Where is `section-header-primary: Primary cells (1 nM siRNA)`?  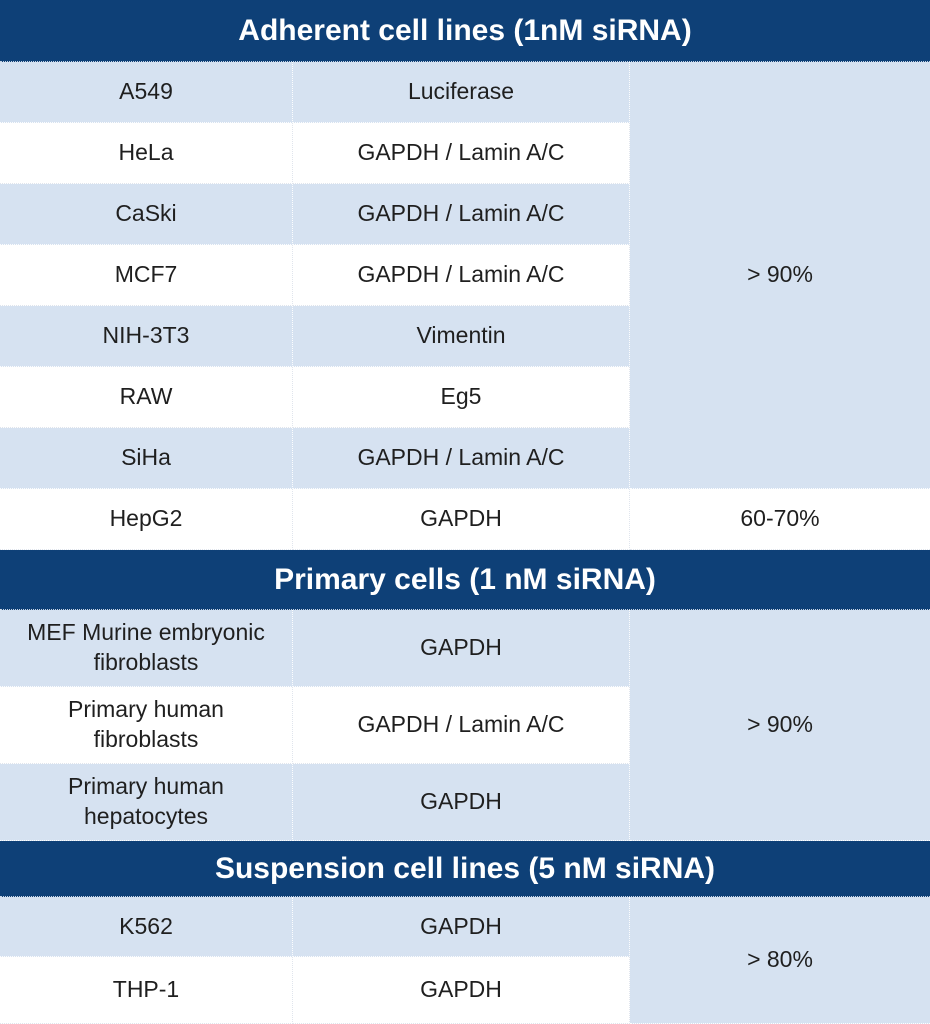
section-header-primary: Primary cells (1 nM siRNA) is located at coordinates (465, 580).